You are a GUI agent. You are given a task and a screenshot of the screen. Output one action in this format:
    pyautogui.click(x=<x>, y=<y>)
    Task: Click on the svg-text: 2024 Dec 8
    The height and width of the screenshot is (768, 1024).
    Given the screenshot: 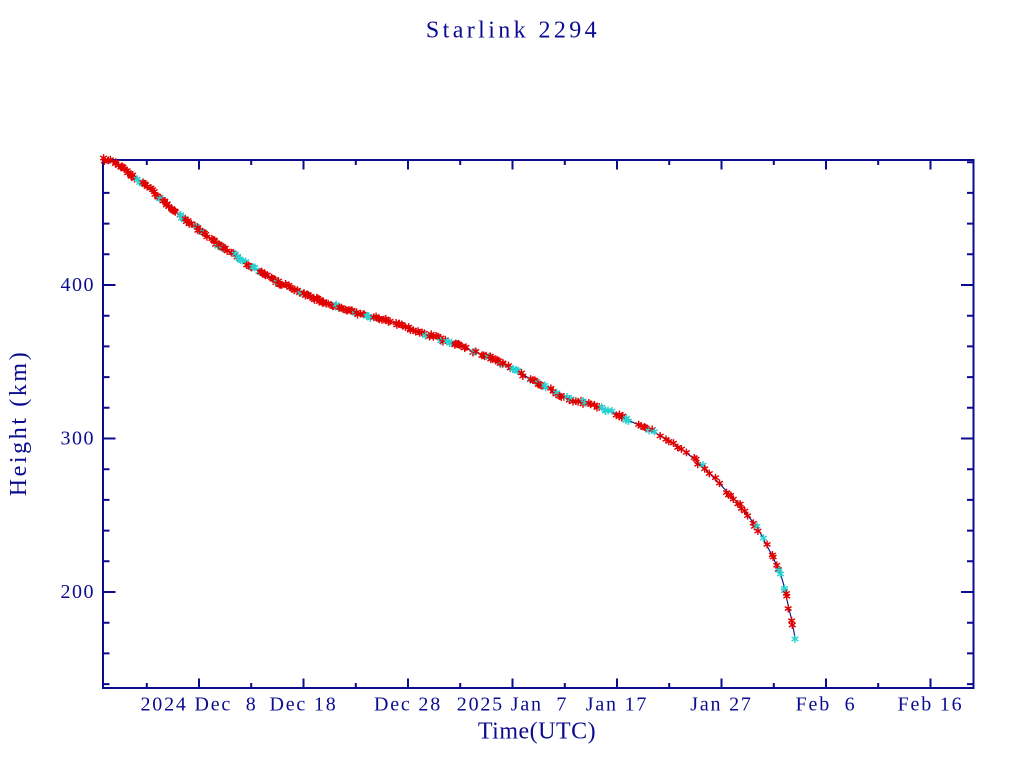 What is the action you would take?
    pyautogui.click(x=199, y=705)
    